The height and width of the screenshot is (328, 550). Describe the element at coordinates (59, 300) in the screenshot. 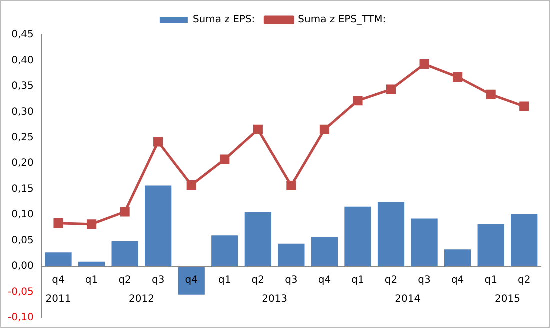

I see `annotation: 2011` at that location.